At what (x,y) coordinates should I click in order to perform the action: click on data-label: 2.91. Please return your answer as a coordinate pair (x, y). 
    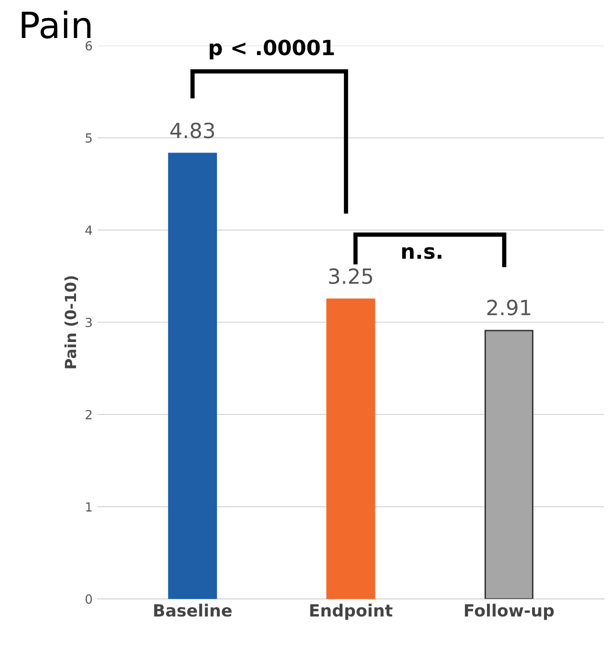
    Looking at the image, I should click on (508, 308).